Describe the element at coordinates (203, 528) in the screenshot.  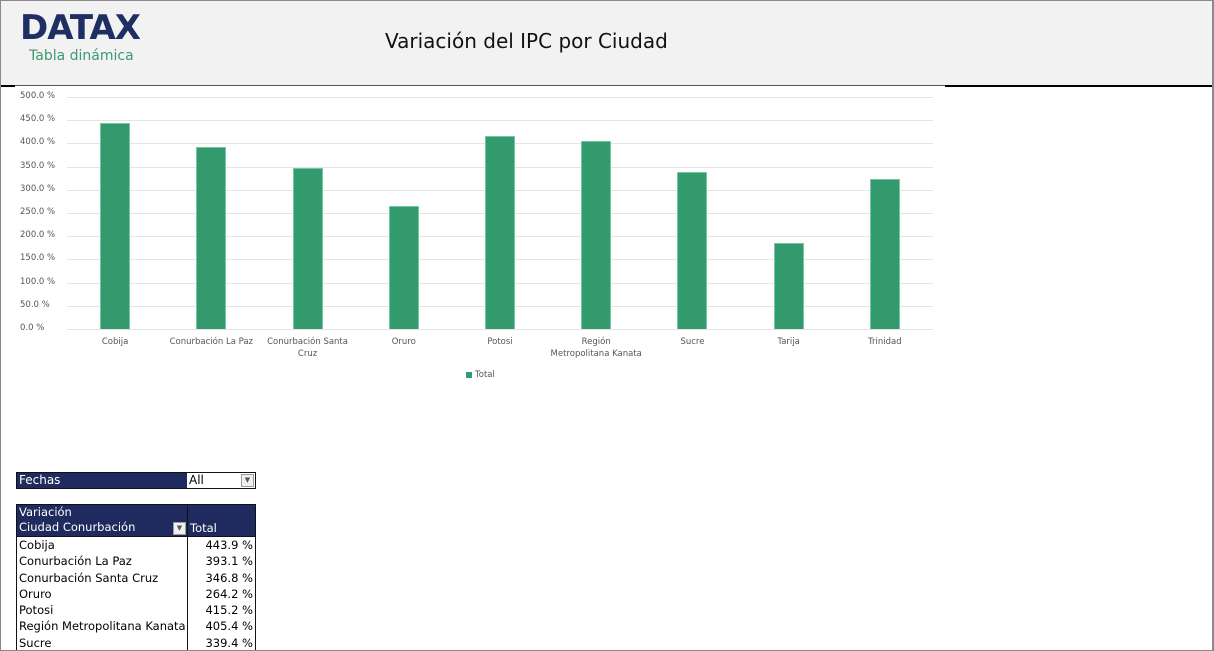
I see `pivot-header-total: Total` at that location.